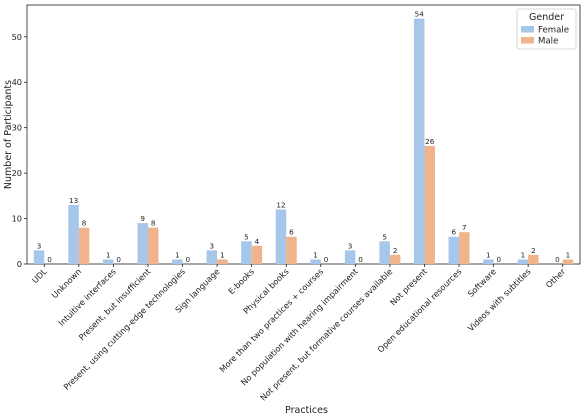  Describe the element at coordinates (142, 218) in the screenshot. I see `data-label: 9` at that location.